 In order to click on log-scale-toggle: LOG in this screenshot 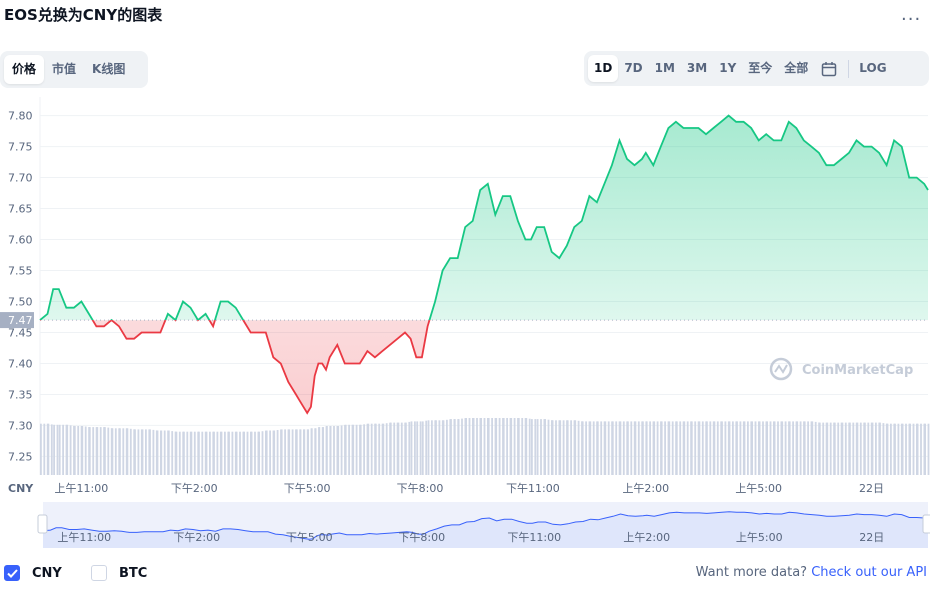, I will do `click(873, 68)`.